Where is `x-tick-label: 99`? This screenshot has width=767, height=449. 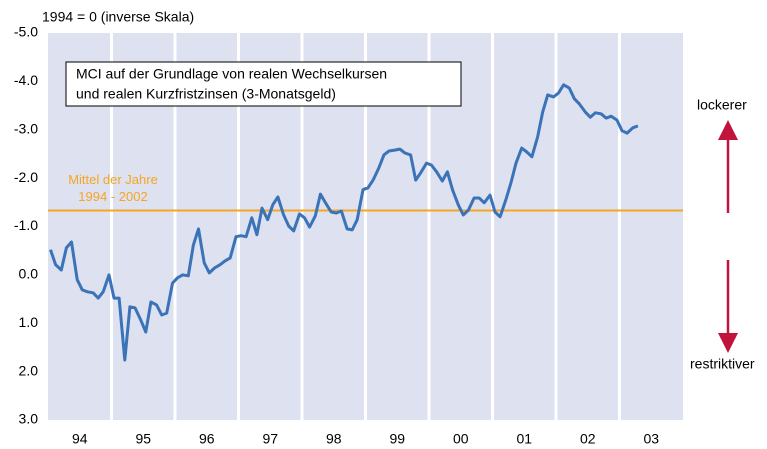 x-tick-label: 99 is located at coordinates (397, 439).